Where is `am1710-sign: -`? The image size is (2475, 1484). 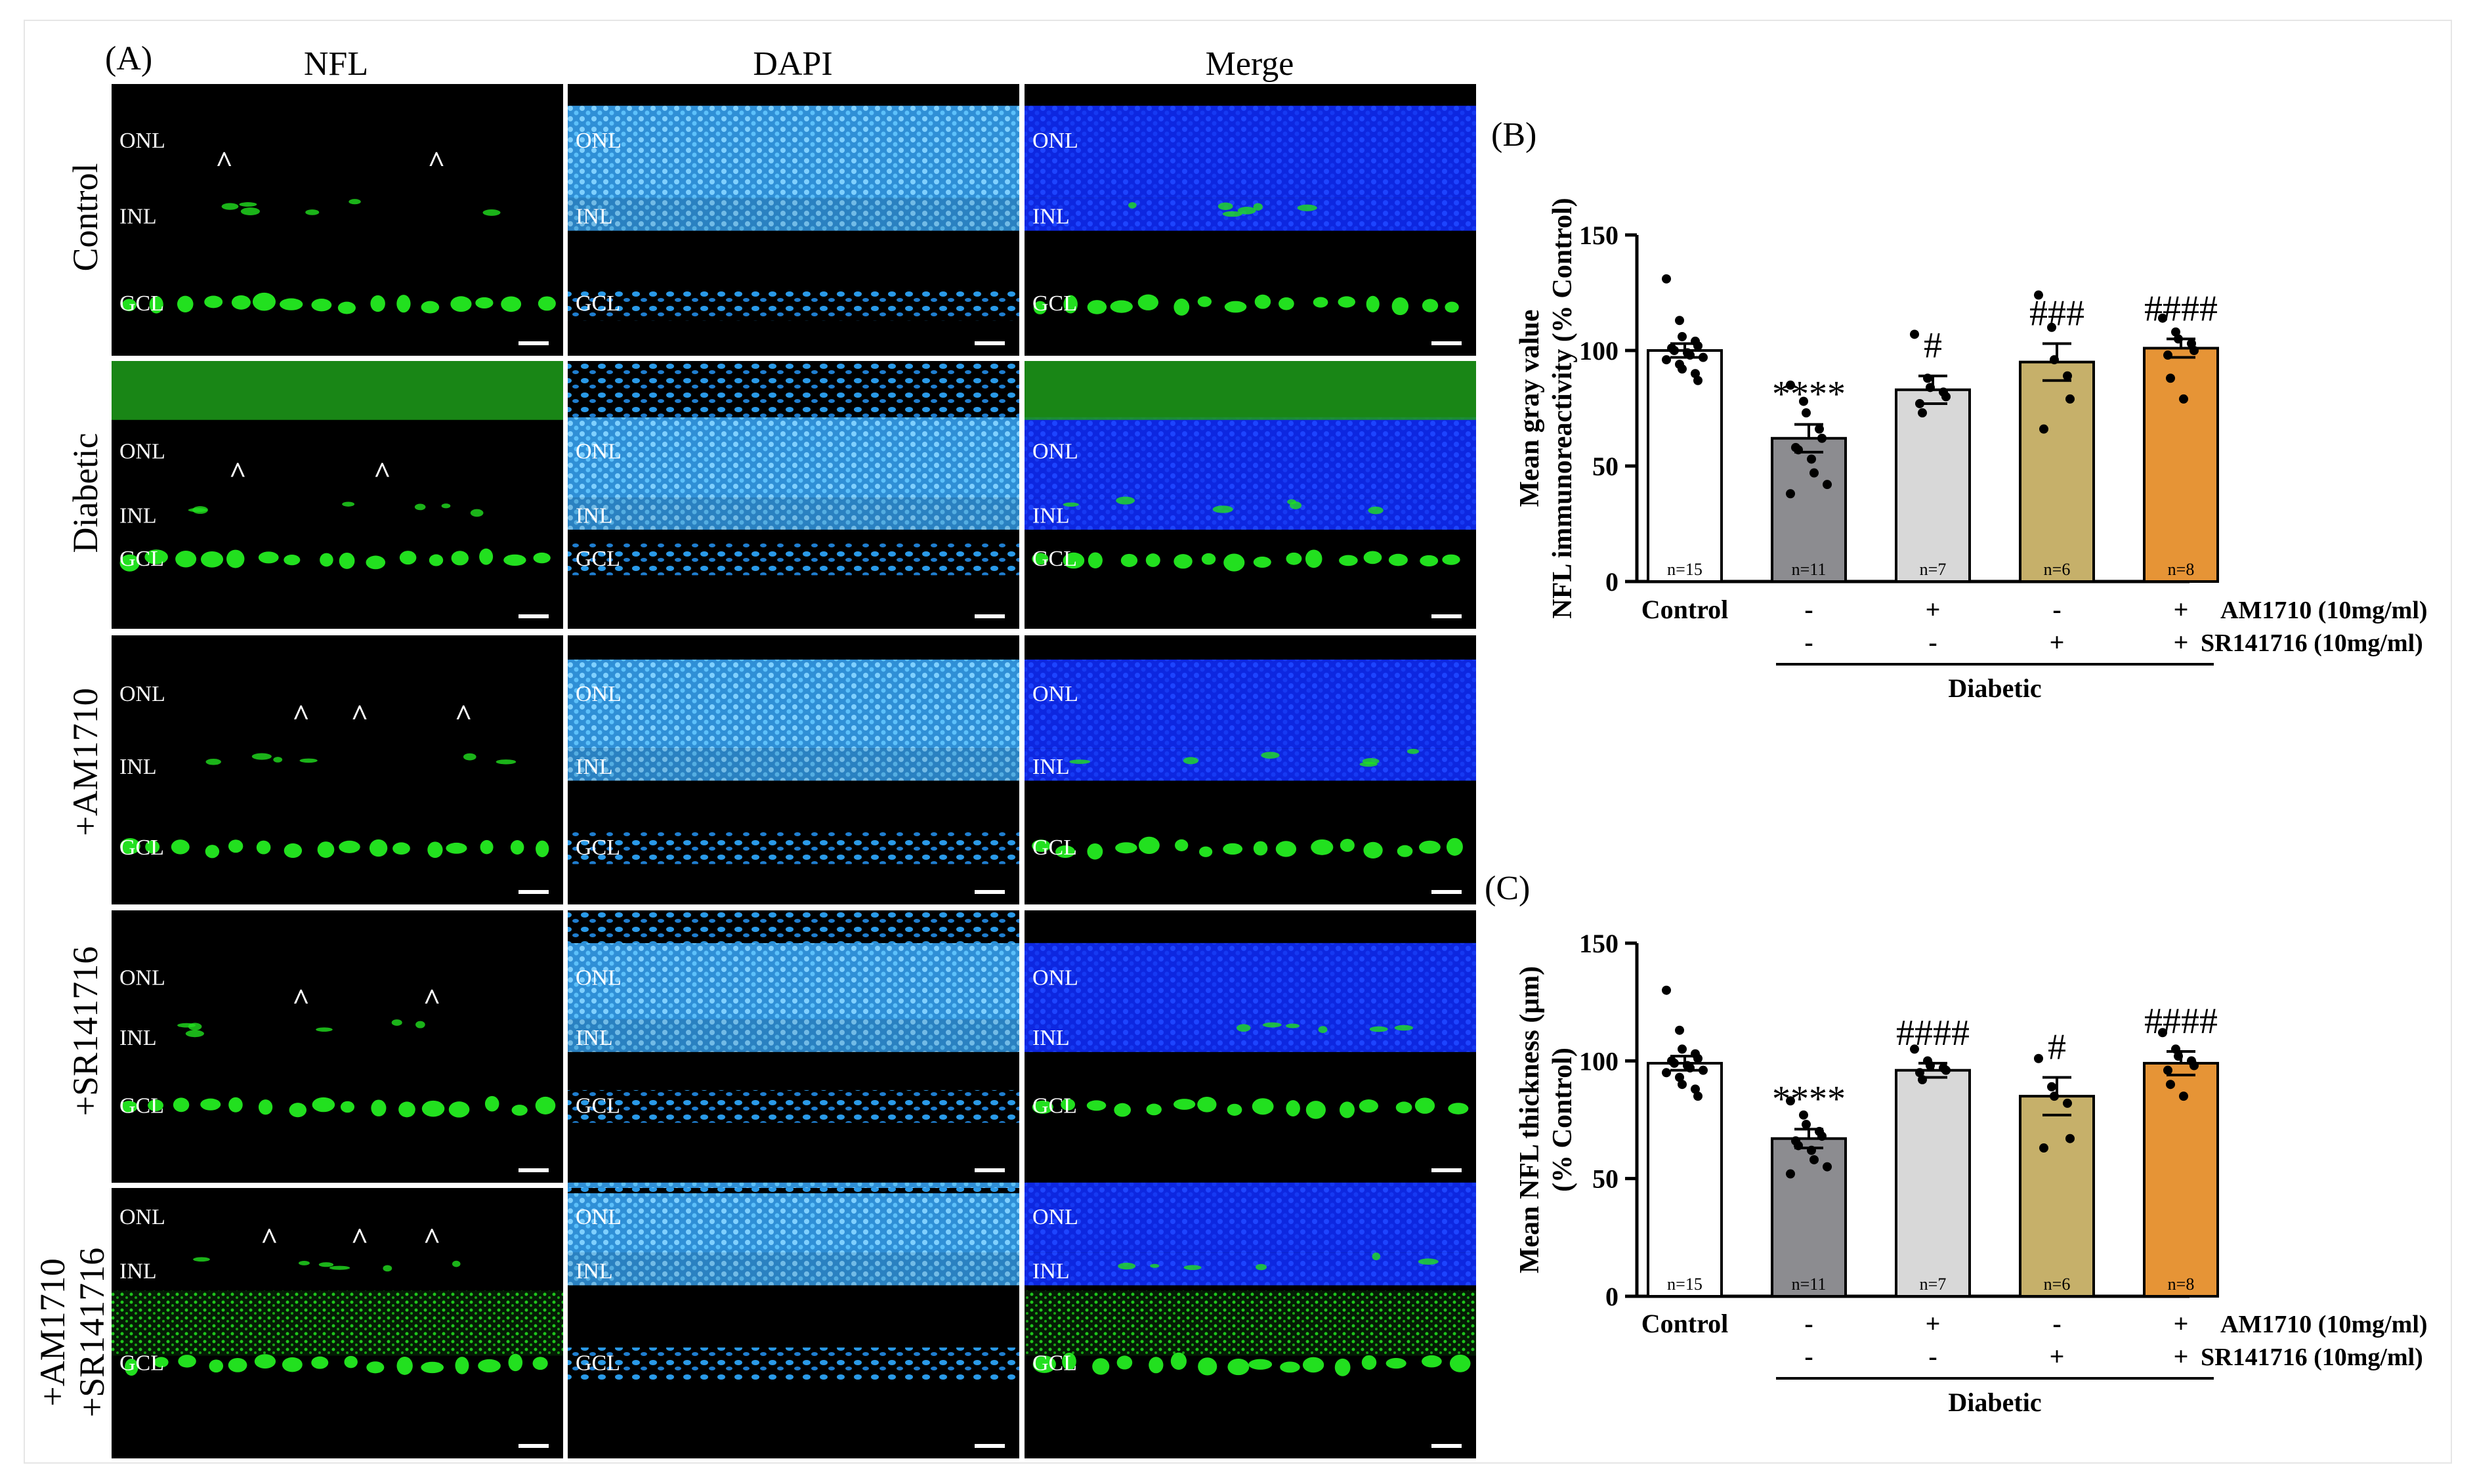 am1710-sign: - is located at coordinates (2056, 609).